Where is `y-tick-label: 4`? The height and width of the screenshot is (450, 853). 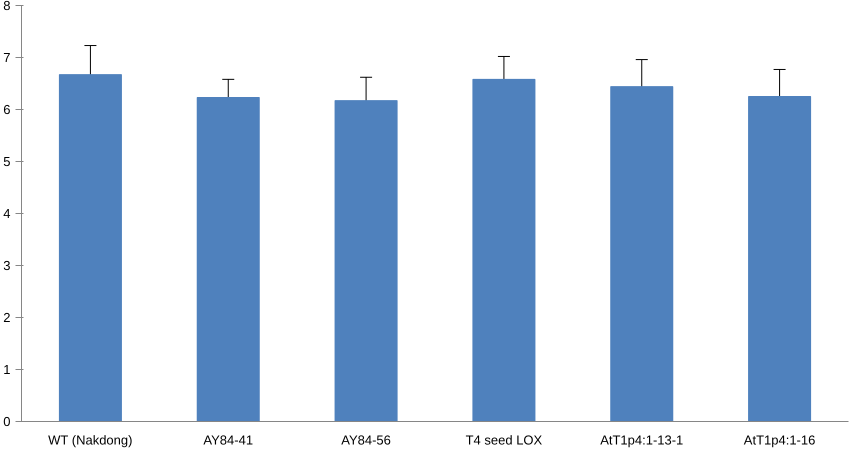 y-tick-label: 4 is located at coordinates (7, 213).